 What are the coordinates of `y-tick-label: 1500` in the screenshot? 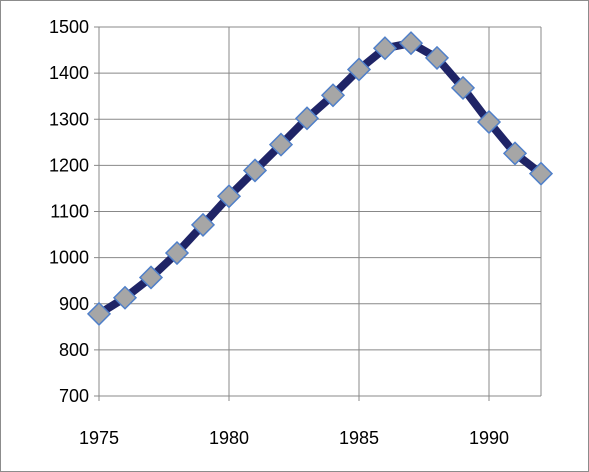 It's located at (69, 27).